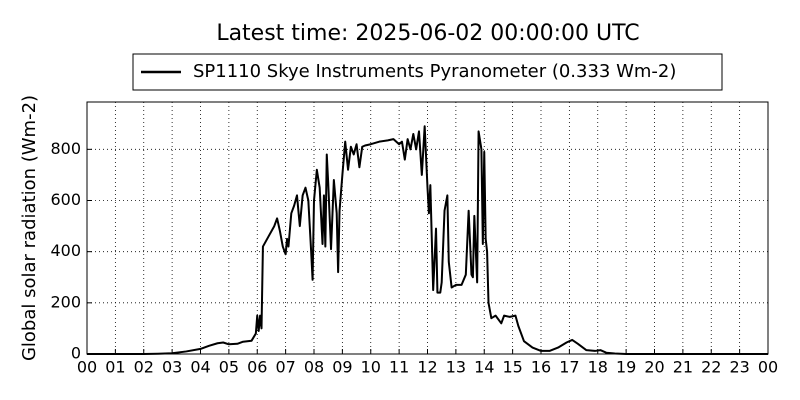 The width and height of the screenshot is (800, 400). Describe the element at coordinates (342, 367) in the screenshot. I see `x-tick-label: 09` at that location.